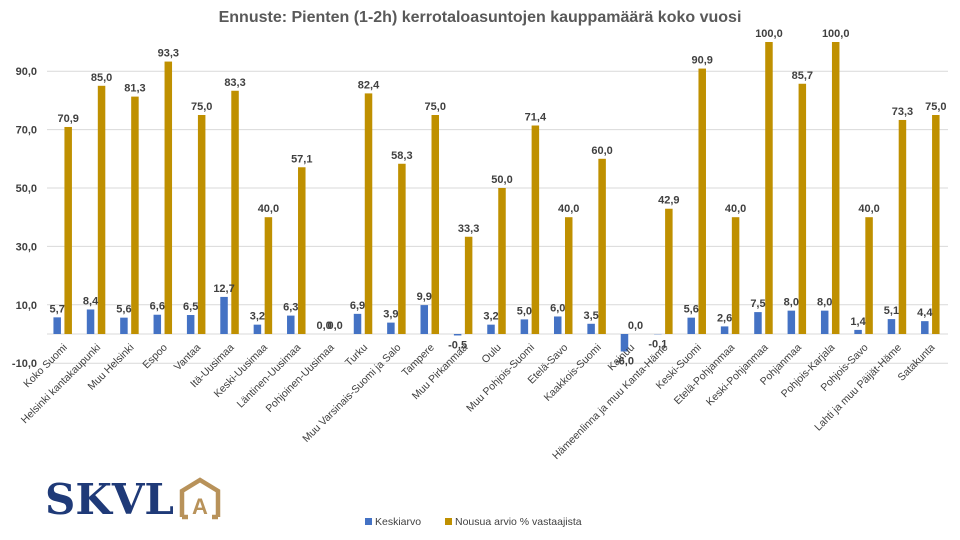 Image resolution: width=960 pixels, height=540 pixels. Describe the element at coordinates (591, 328) in the screenshot. I see `bar-keskiarvo-kaakkois-suomi` at that location.